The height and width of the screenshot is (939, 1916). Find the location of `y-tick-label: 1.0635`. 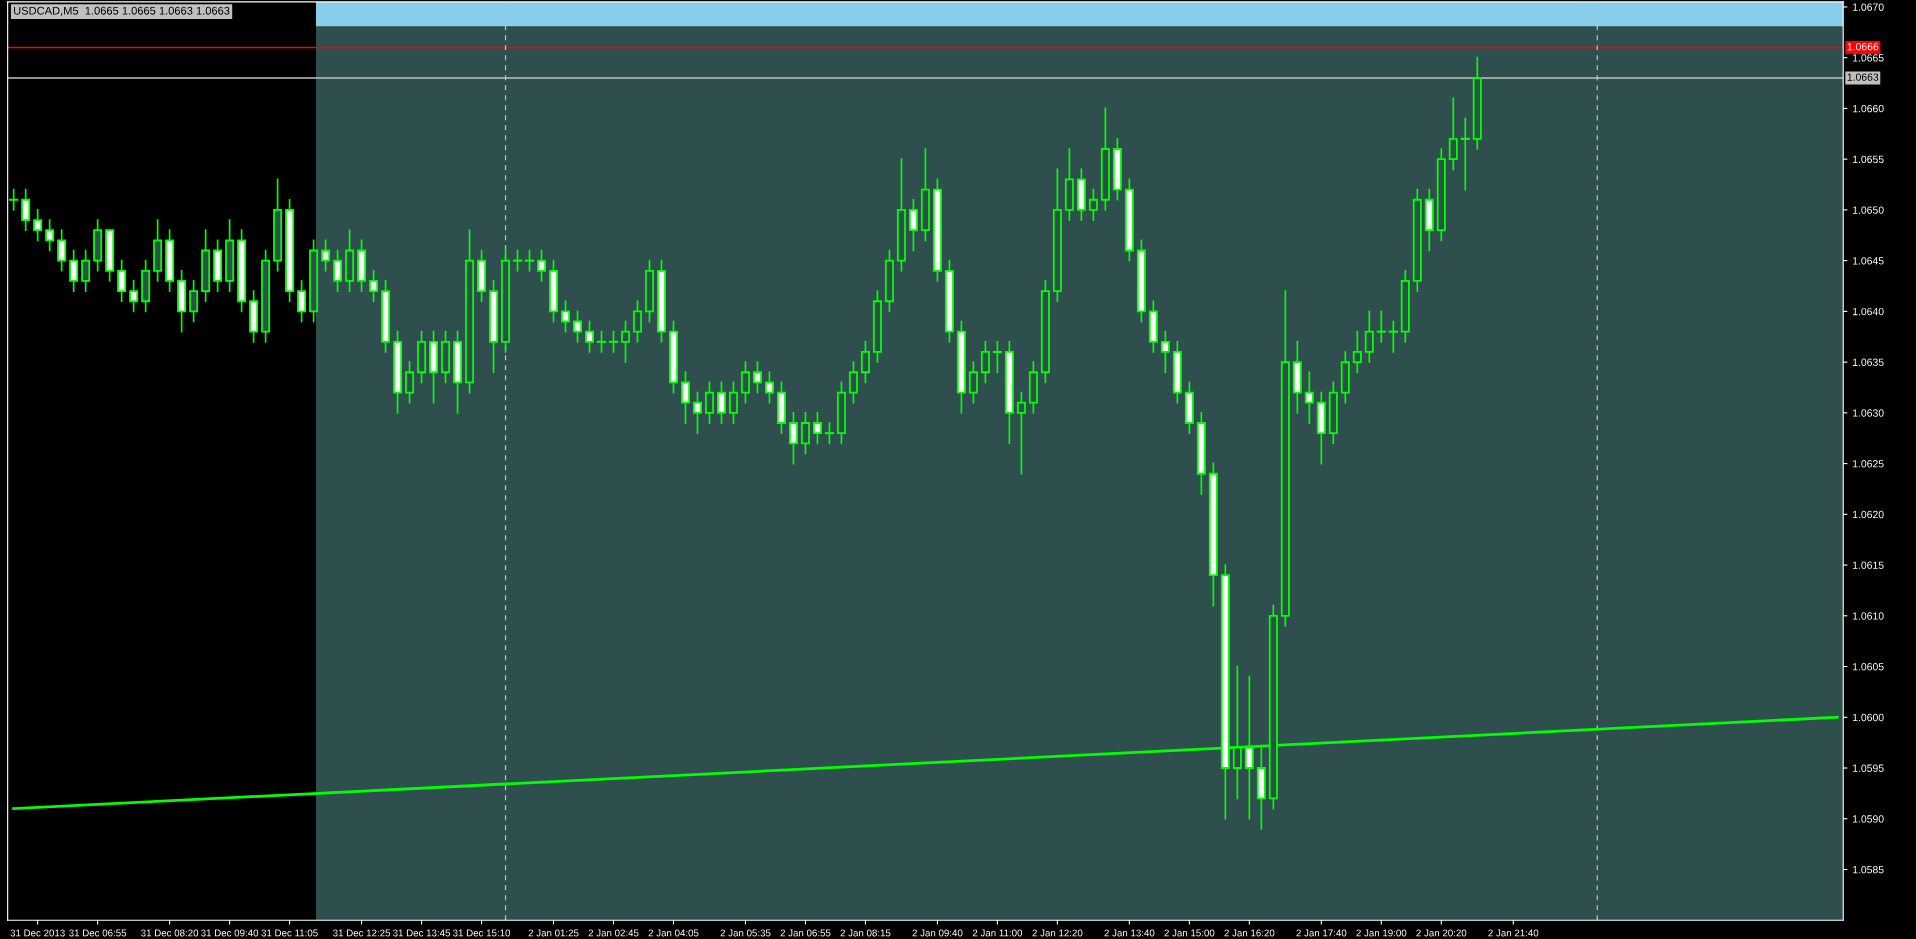

y-tick-label: 1.0635 is located at coordinates (1868, 362).